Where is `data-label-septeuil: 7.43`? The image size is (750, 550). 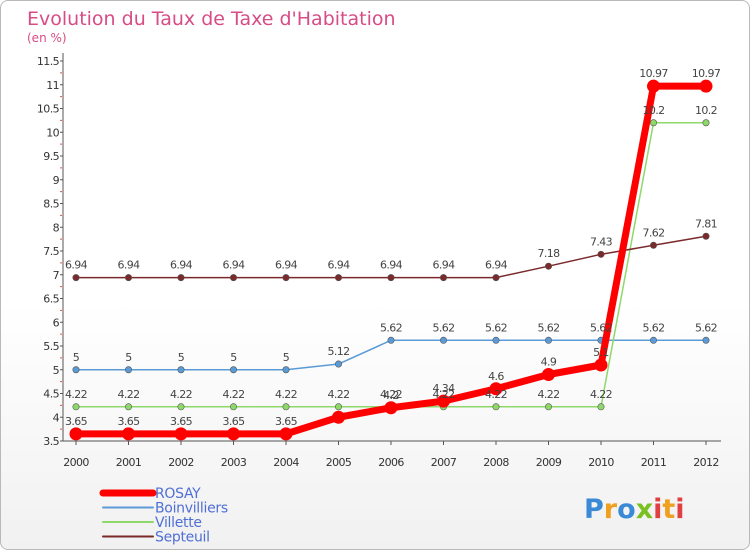
data-label-septeuil: 7.43 is located at coordinates (601, 241).